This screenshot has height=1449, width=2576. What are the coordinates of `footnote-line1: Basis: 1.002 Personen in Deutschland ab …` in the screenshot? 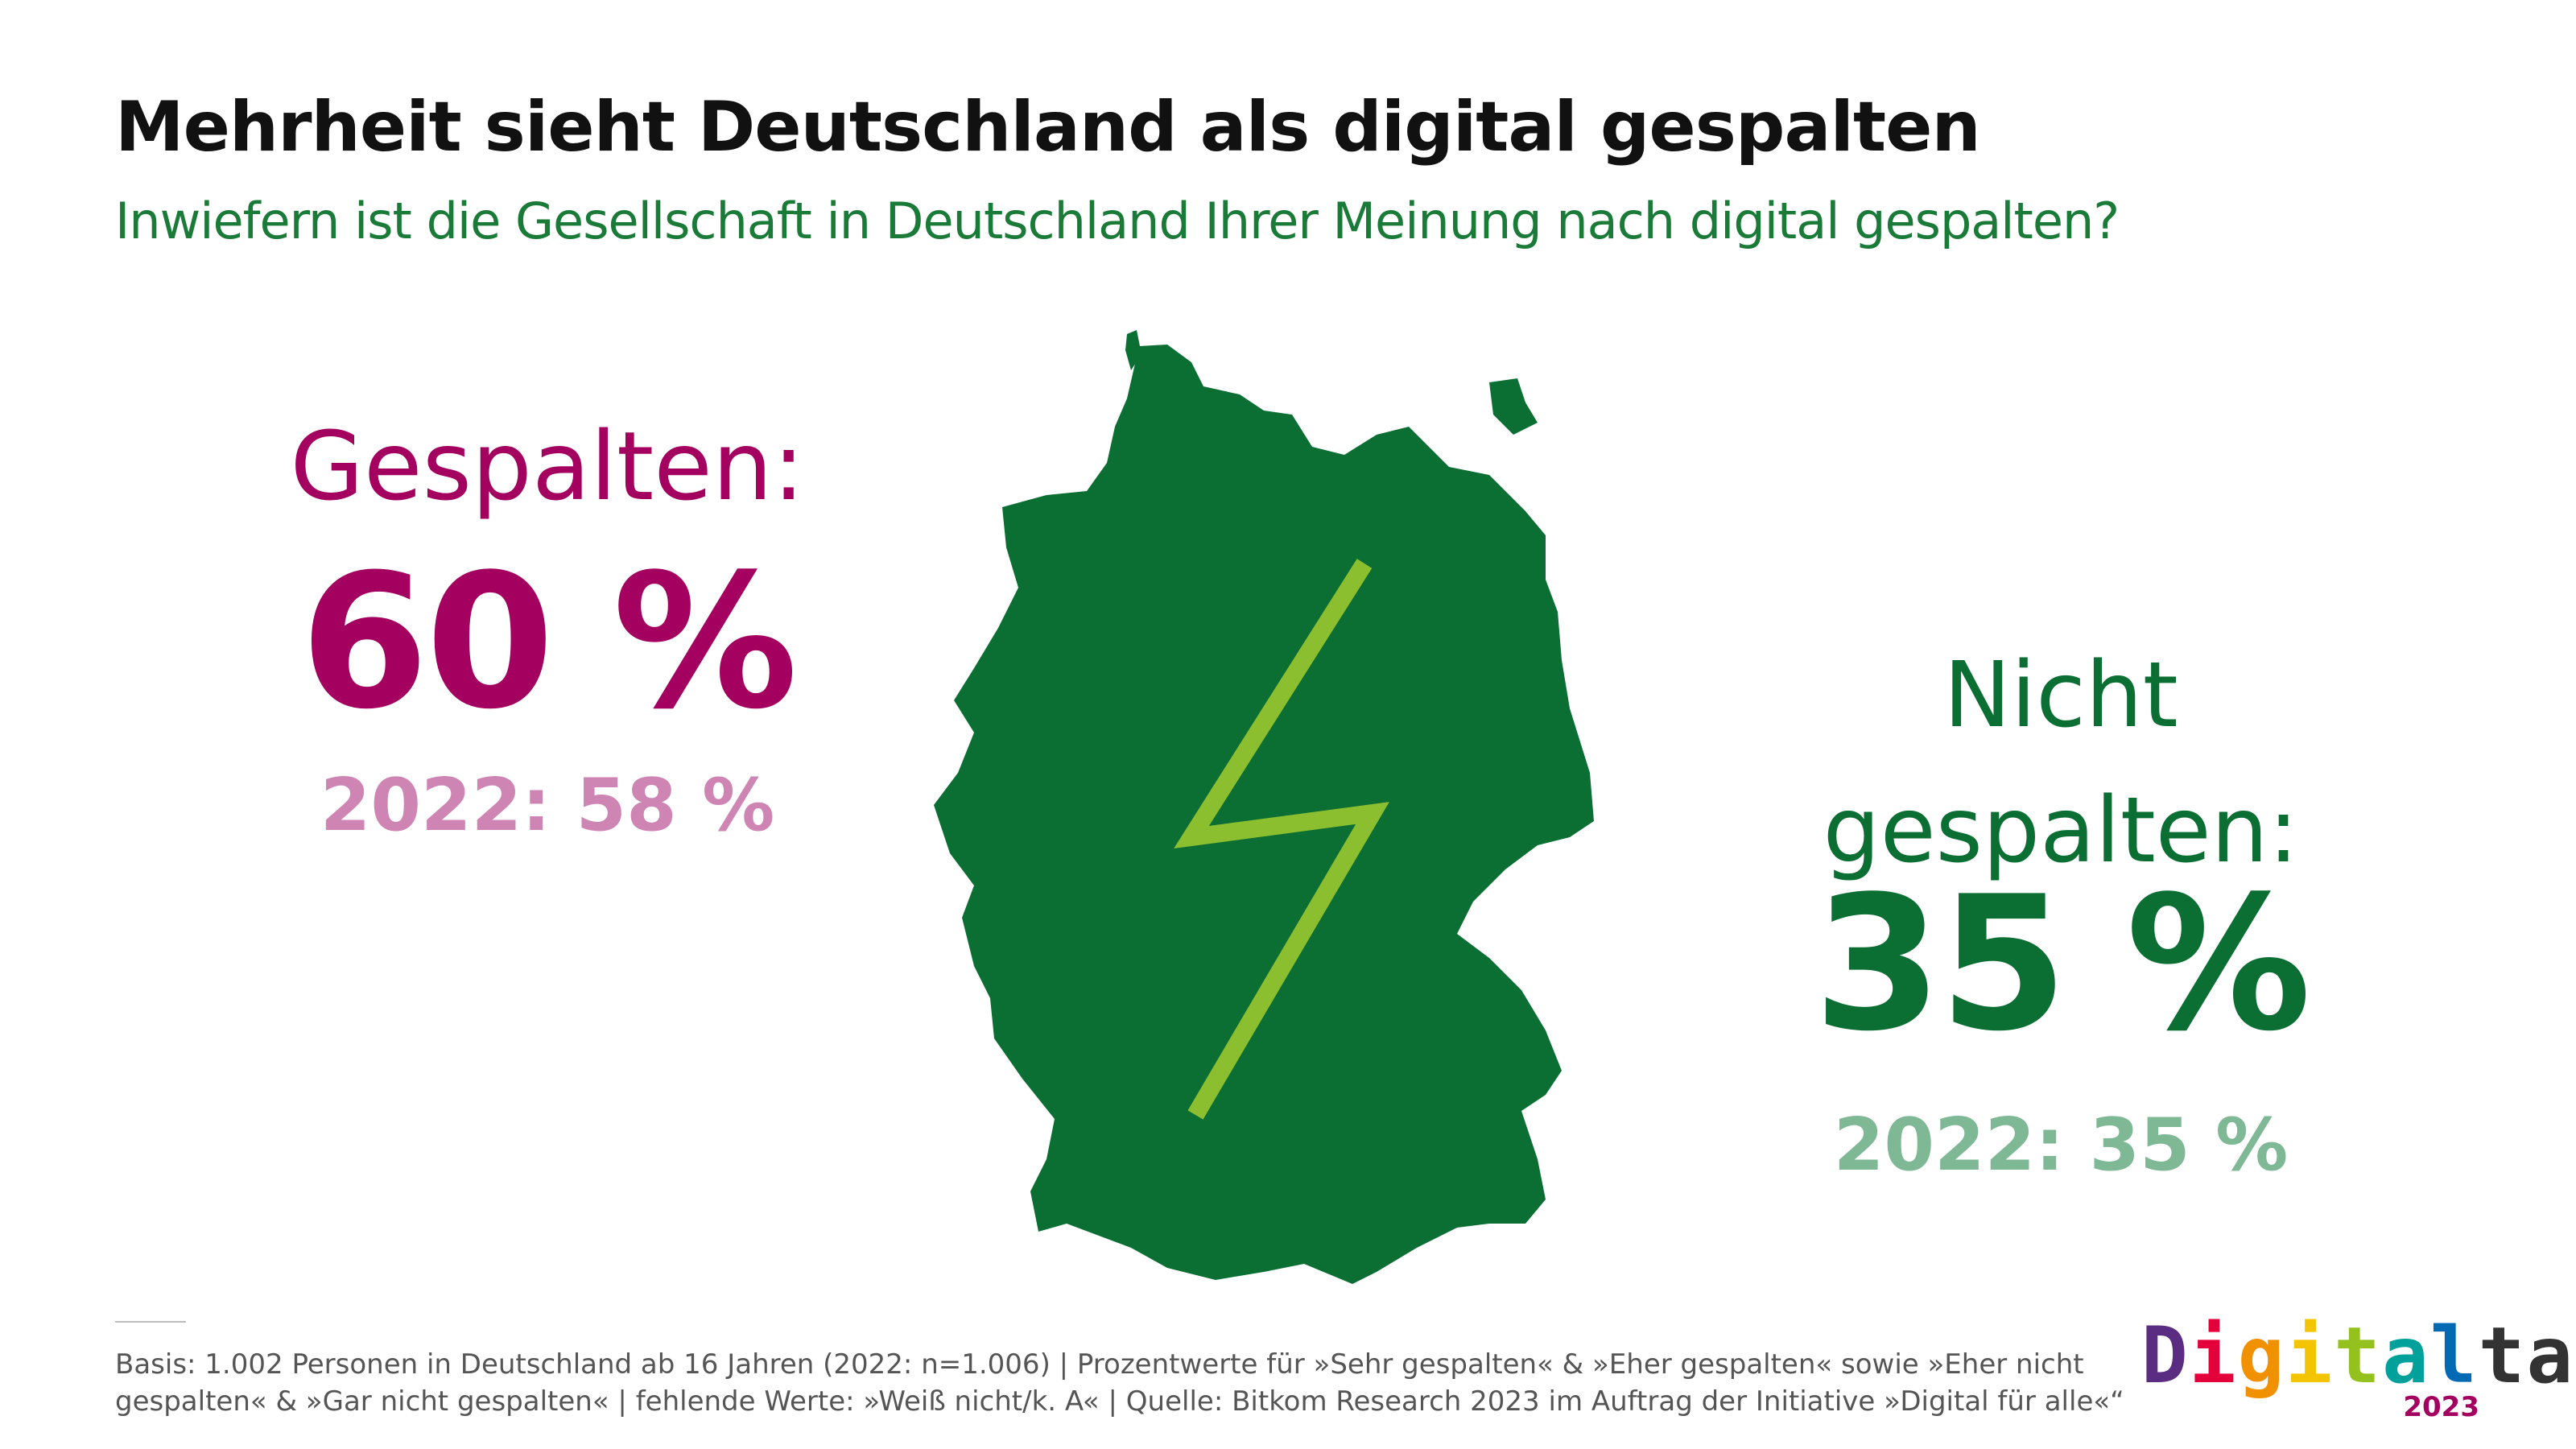 It's located at (1099, 1364).